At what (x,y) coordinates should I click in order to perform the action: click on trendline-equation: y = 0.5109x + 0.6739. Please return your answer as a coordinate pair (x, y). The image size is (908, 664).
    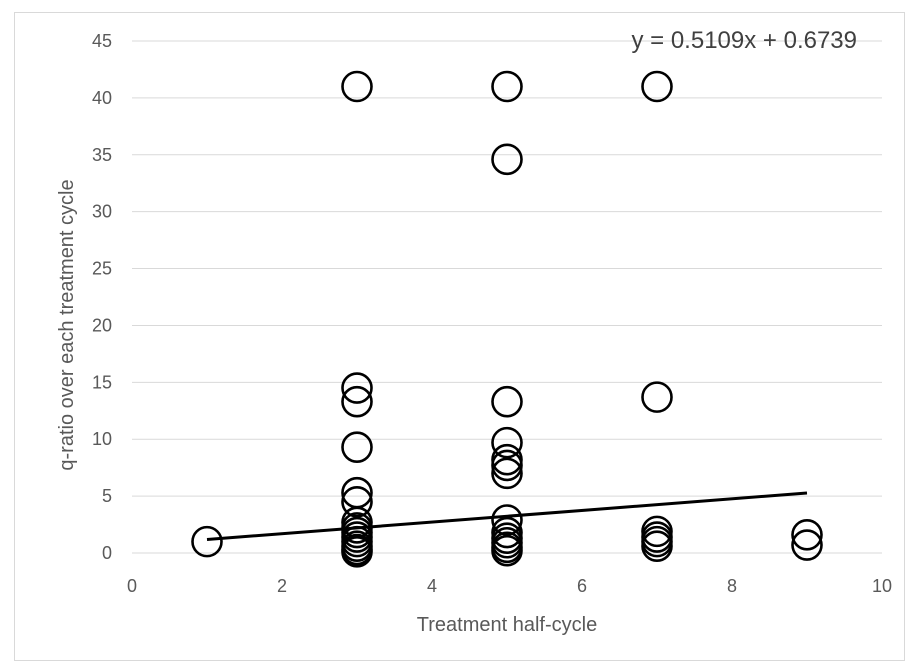
    Looking at the image, I should click on (744, 40).